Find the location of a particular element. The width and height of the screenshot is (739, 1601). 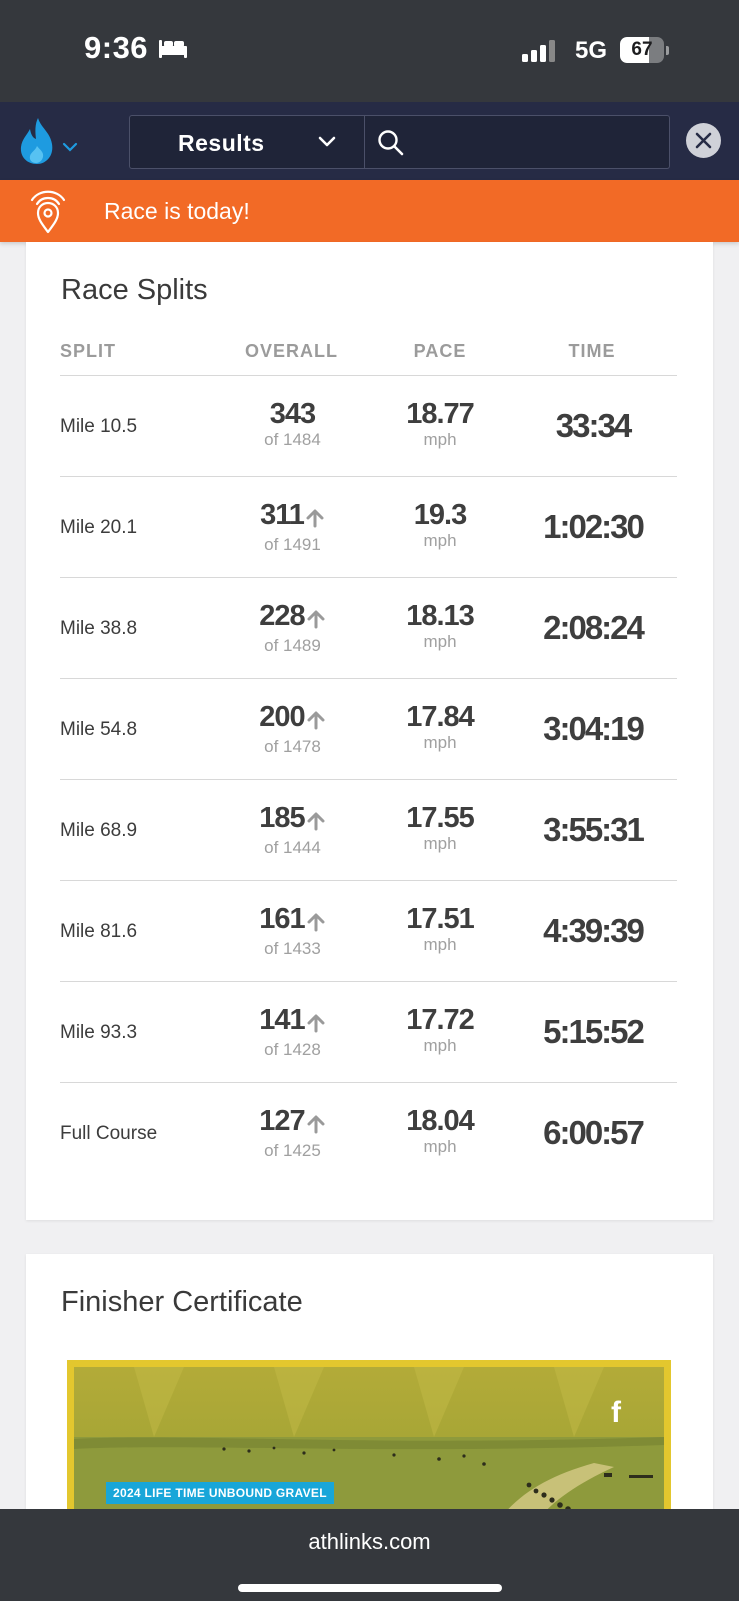

split-time: 3:55:31 is located at coordinates (594, 829).